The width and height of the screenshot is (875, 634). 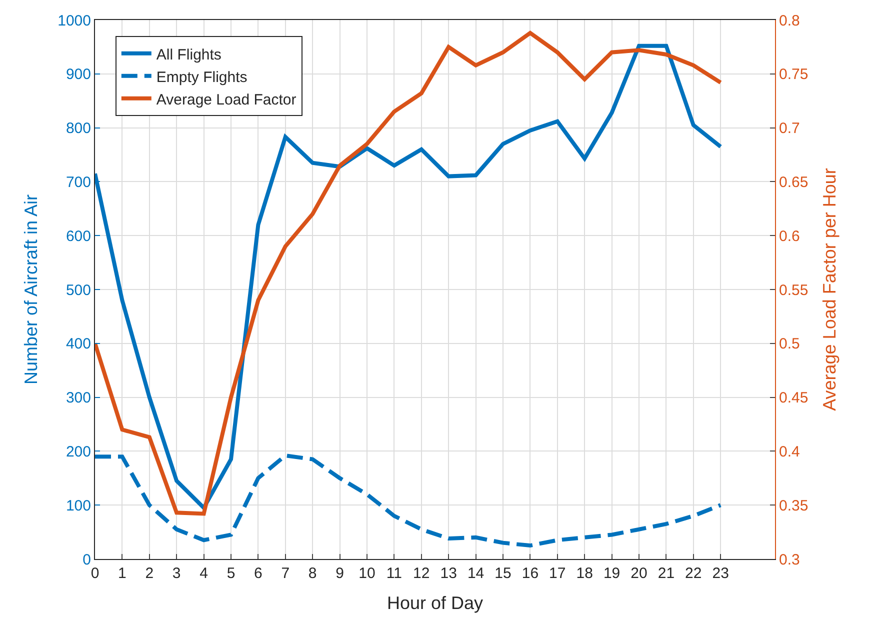 What do you see at coordinates (78, 398) in the screenshot?
I see `y-tick-label: 300` at bounding box center [78, 398].